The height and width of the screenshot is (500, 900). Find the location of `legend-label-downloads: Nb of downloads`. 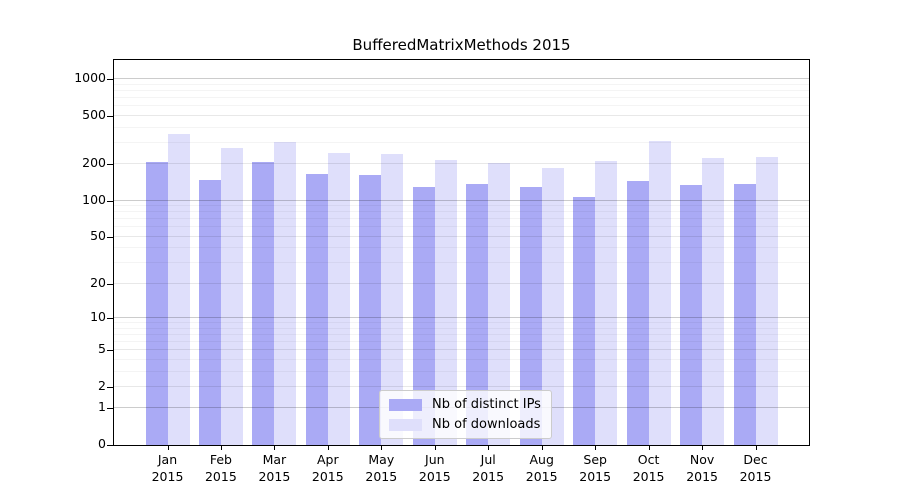

legend-label-downloads: Nb of downloads is located at coordinates (486, 424).